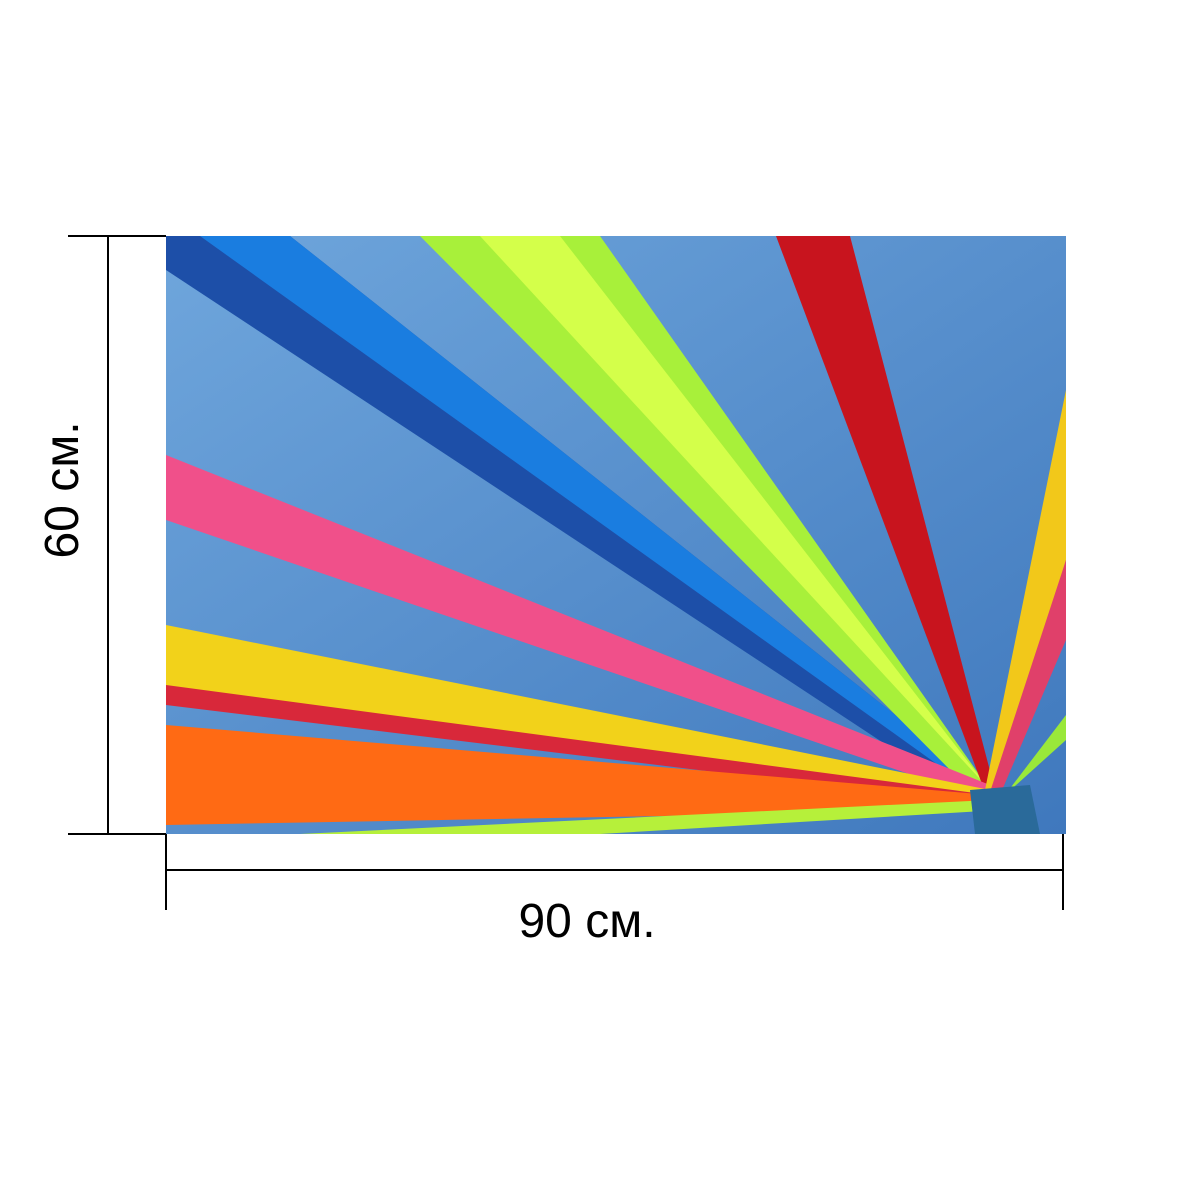 This screenshot has width=1200, height=1200. Describe the element at coordinates (885, 514) in the screenshot. I see `ribbon-red` at that location.